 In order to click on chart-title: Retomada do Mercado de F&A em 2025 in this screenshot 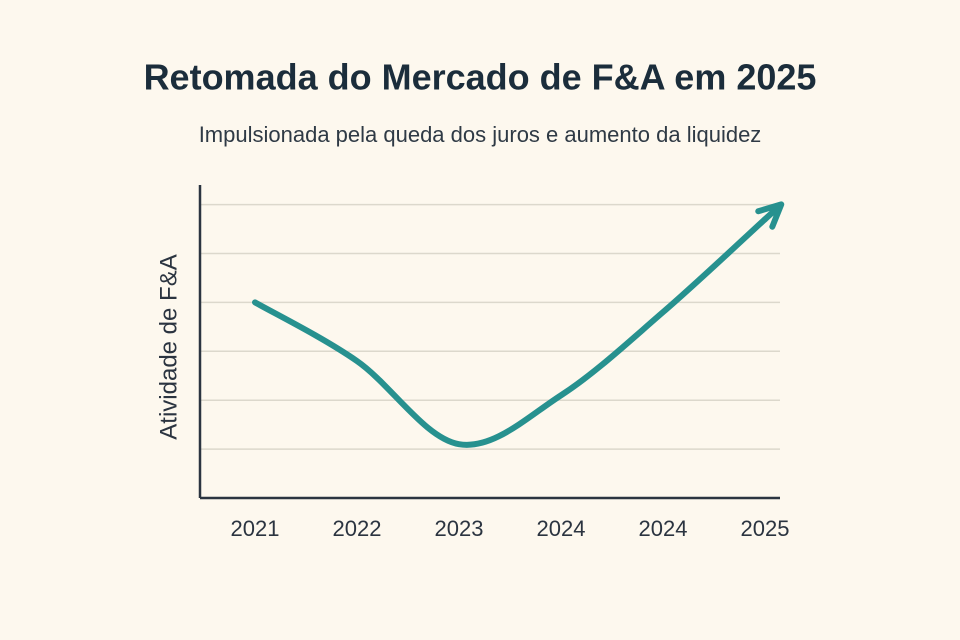, I will do `click(480, 77)`.